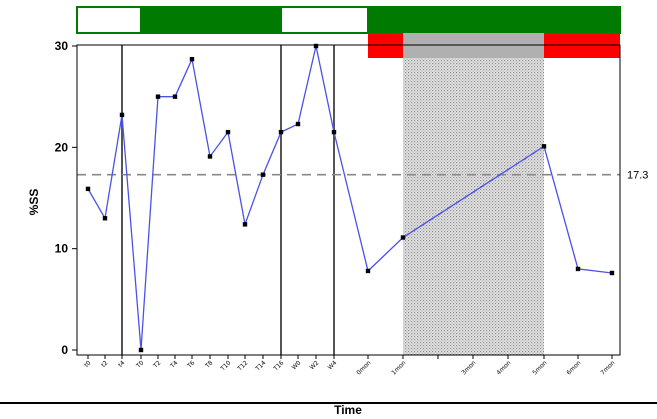 Image resolution: width=657 pixels, height=419 pixels. I want to click on x-tick-label: 0mon, so click(363, 367).